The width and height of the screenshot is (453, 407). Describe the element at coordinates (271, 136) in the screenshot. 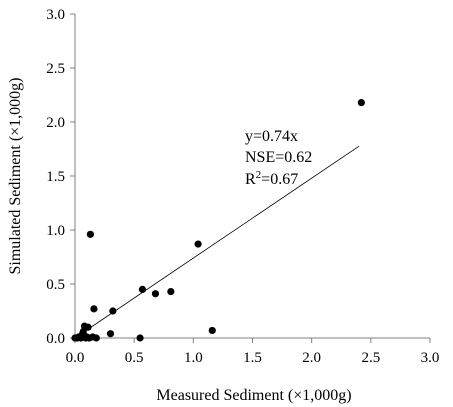

I see `equation-label: y=0.74x` at that location.